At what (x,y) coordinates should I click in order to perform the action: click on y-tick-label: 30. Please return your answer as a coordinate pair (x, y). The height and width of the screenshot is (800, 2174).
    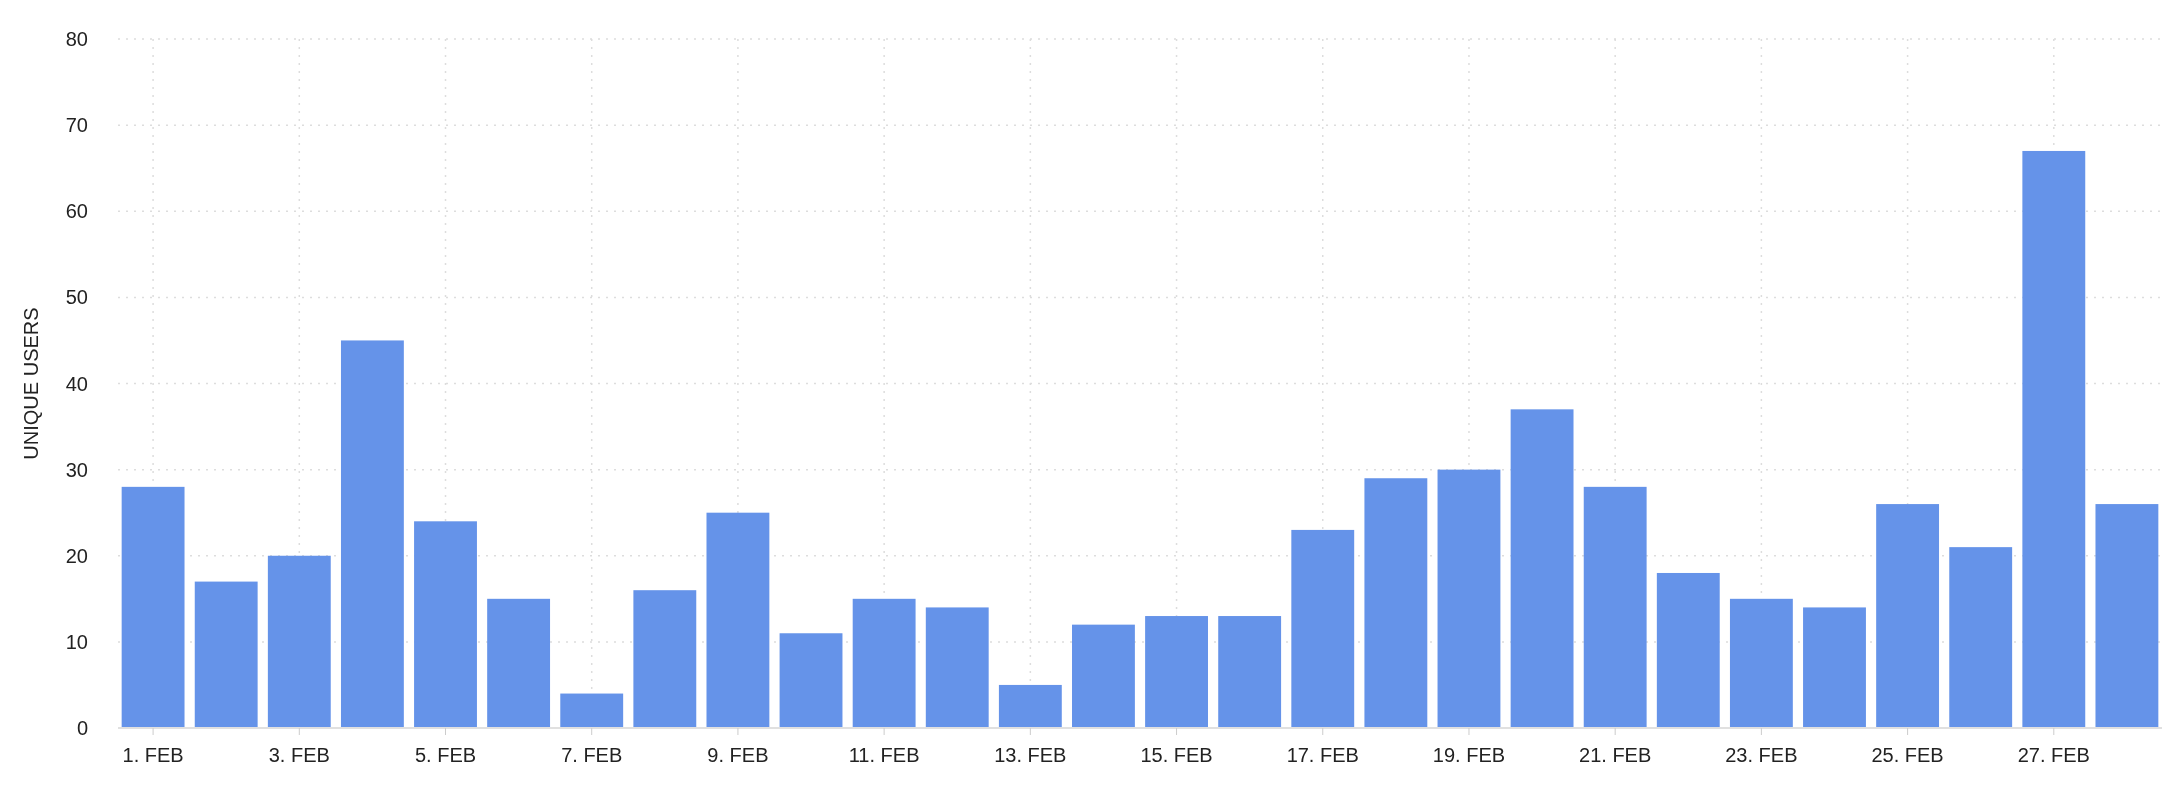
    Looking at the image, I should click on (76, 469).